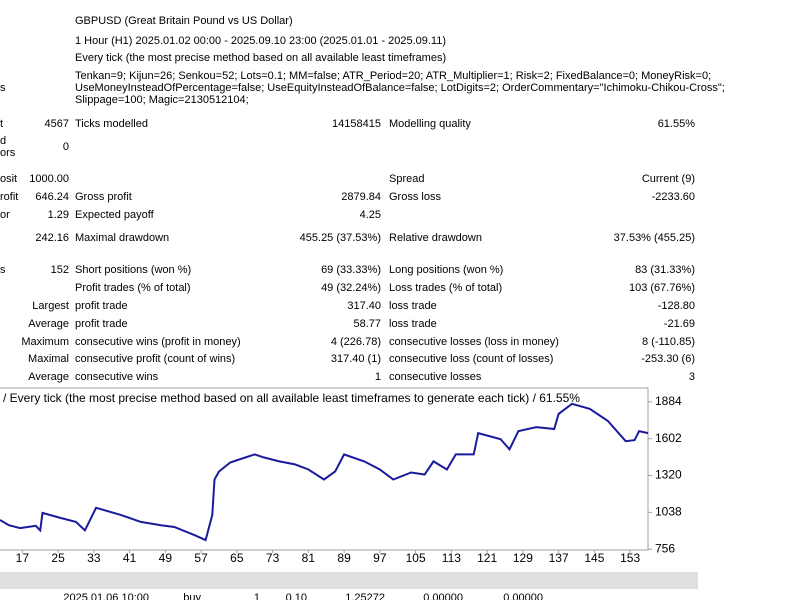 The width and height of the screenshot is (800, 600). What do you see at coordinates (446, 288) in the screenshot?
I see `stat-label: Loss trades (% of total)` at bounding box center [446, 288].